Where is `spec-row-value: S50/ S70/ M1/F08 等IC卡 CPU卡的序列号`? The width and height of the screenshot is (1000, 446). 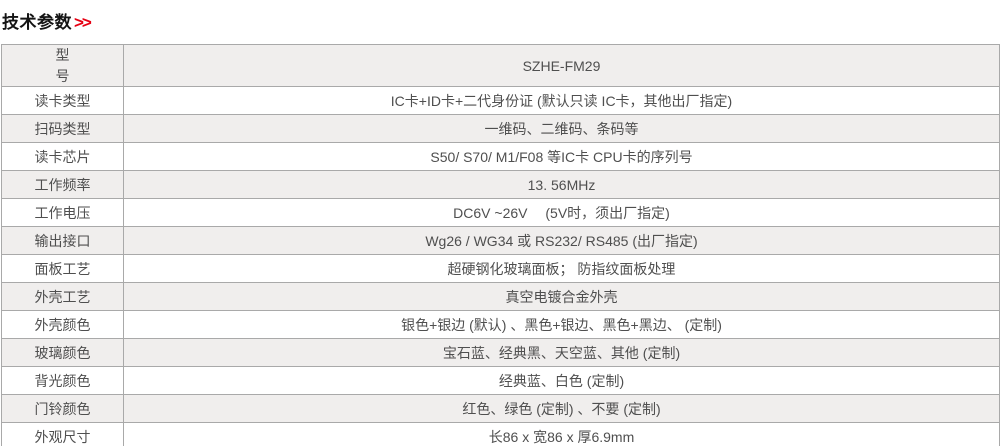
spec-row-value: S50/ S70/ M1/F08 等IC卡 CPU卡的序列号 is located at coordinates (561, 156).